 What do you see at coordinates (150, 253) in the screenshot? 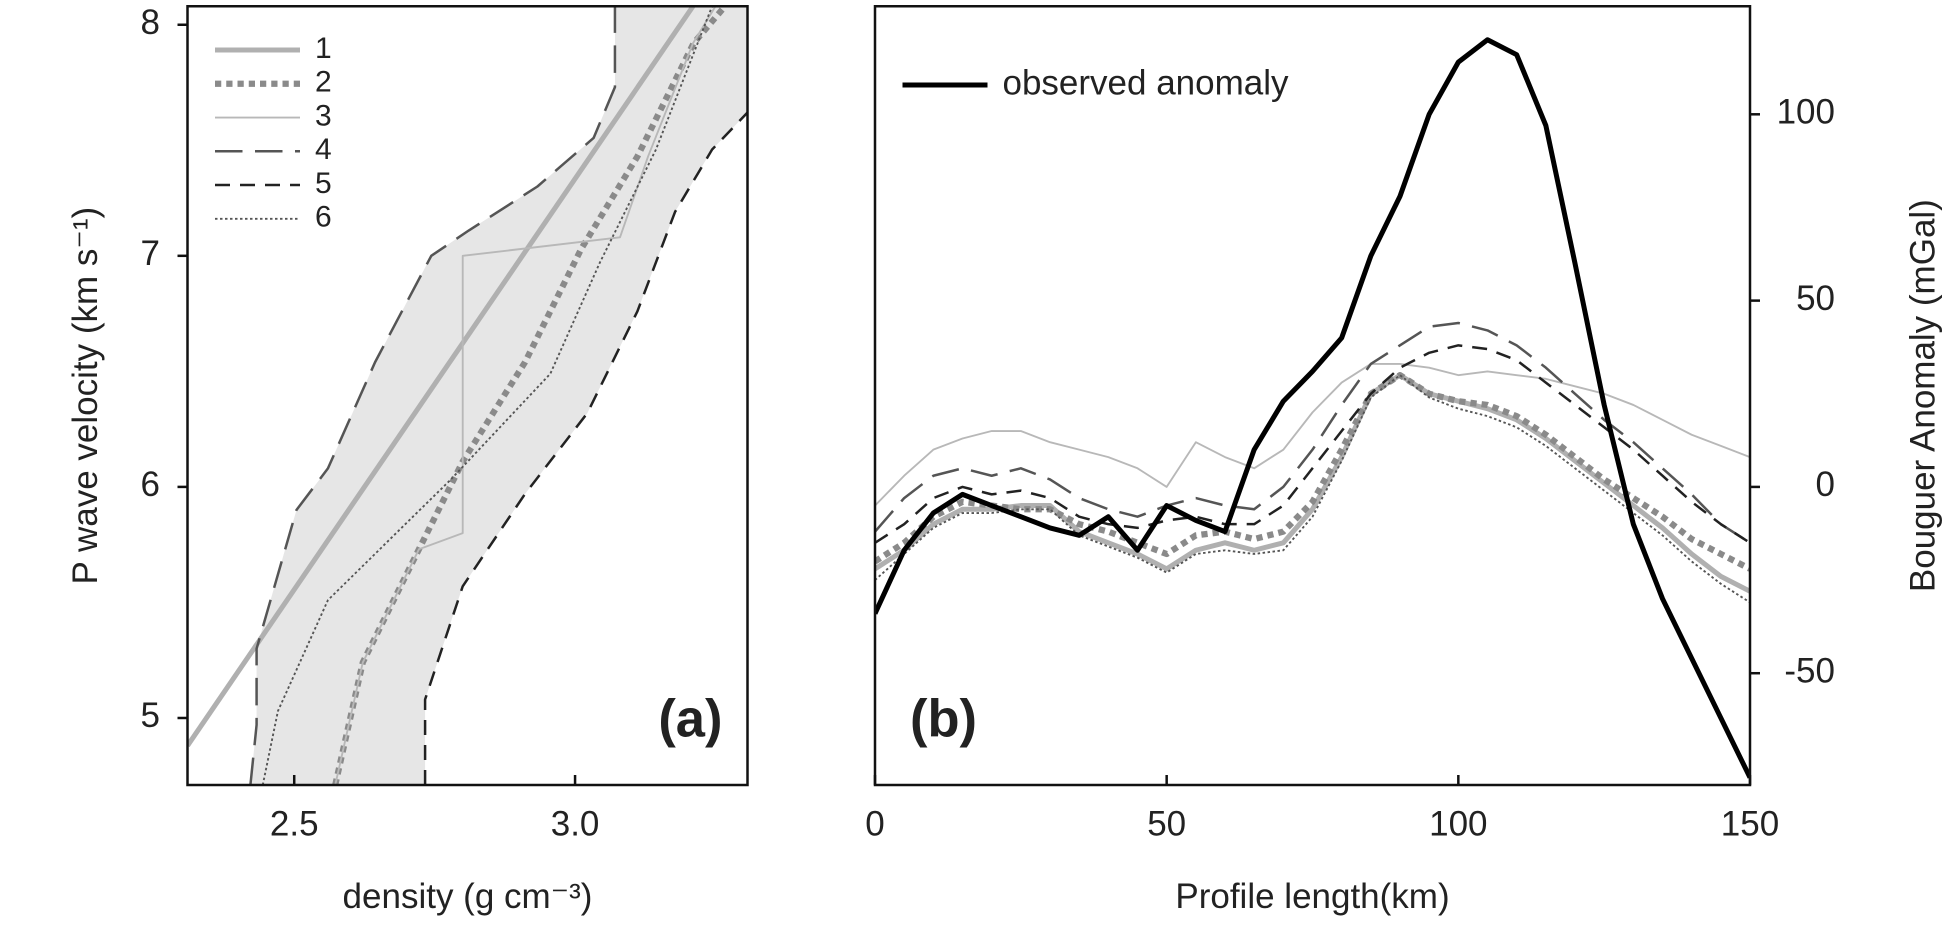
I see `y-tick-label: 7` at bounding box center [150, 253].